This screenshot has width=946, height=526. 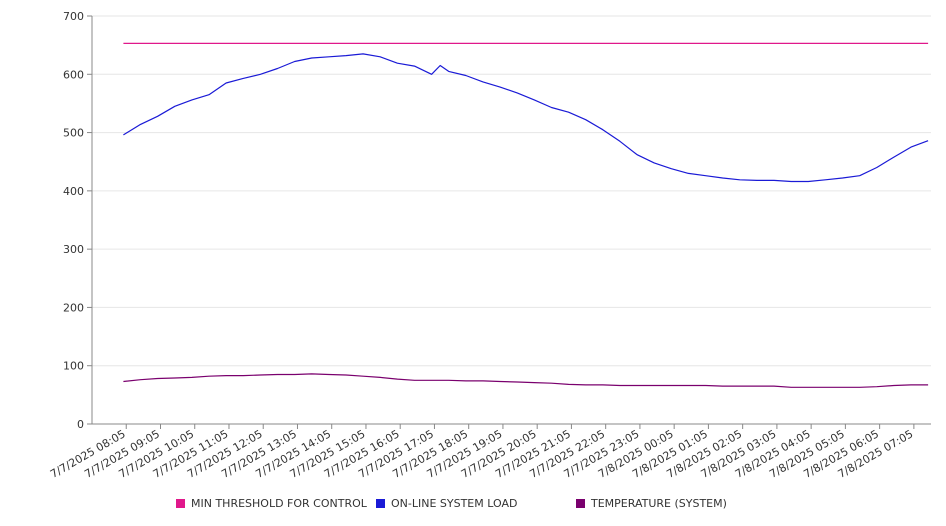 I want to click on legend-label: MIN THRESHOLD FOR CONTROL, so click(x=279, y=503).